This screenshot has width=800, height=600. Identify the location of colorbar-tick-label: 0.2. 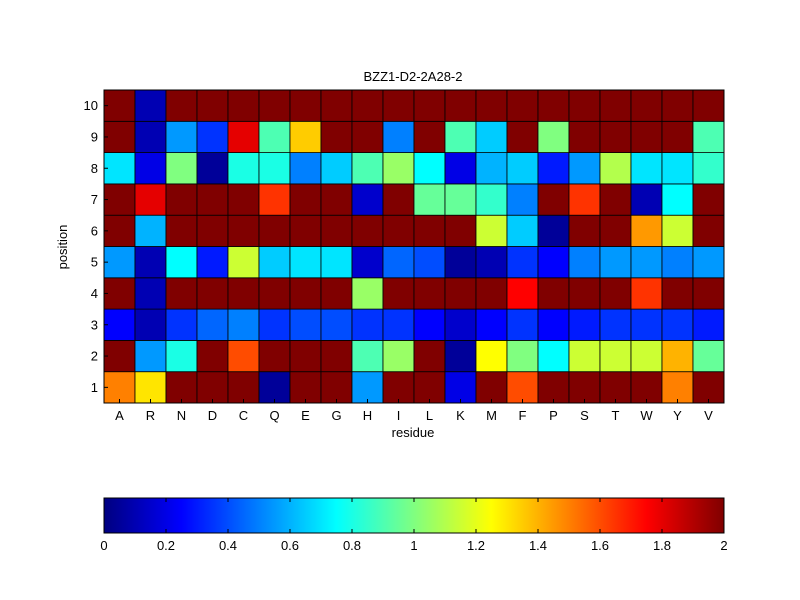
(166, 545).